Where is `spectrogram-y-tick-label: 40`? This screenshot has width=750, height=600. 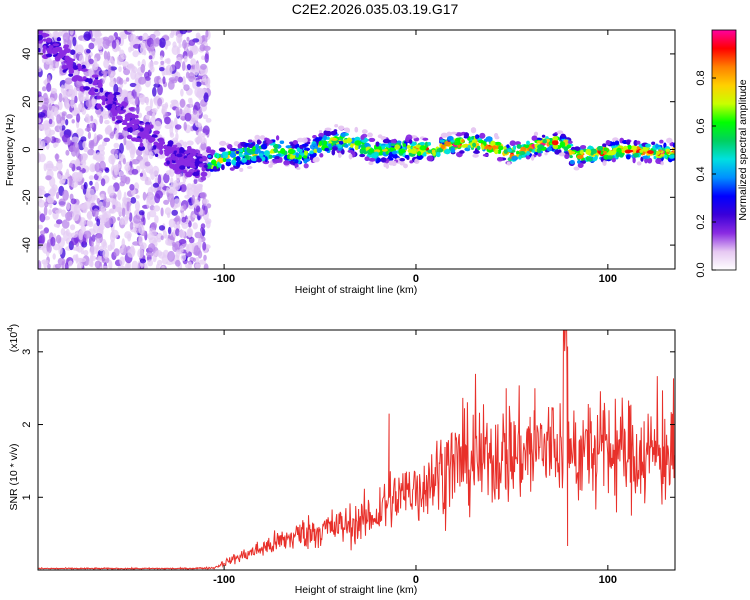 spectrogram-y-tick-label: 40 is located at coordinates (27, 54).